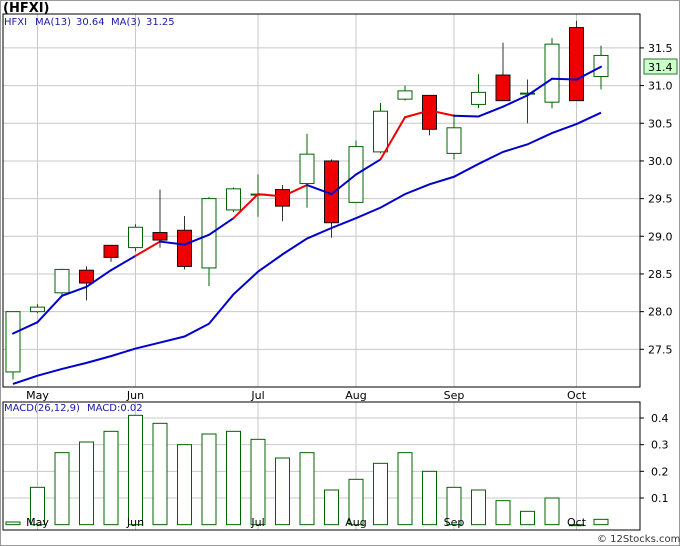 This screenshot has width=680, height=546. What do you see at coordinates (660, 312) in the screenshot?
I see `price-tick-label: 28.0` at bounding box center [660, 312].